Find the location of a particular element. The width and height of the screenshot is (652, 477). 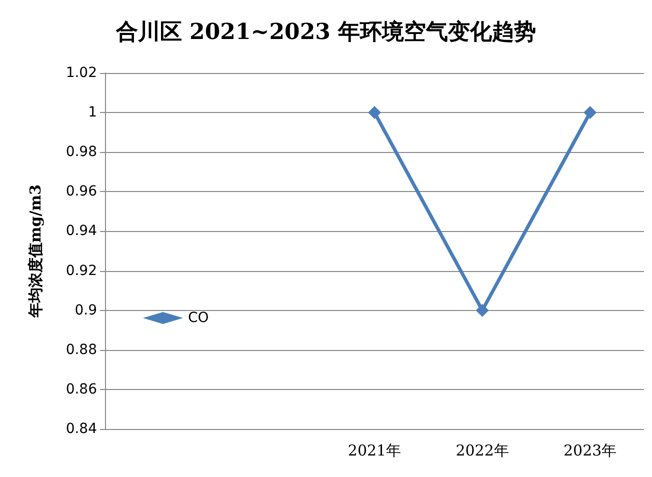

y-tick-label: 0.96 is located at coordinates (82, 192).